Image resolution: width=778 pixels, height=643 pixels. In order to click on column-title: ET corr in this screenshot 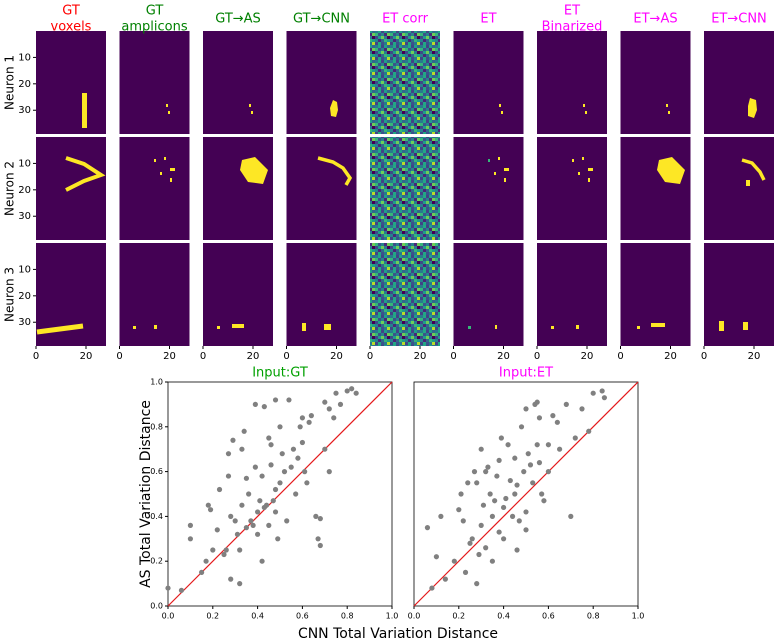, I will do `click(405, 19)`.